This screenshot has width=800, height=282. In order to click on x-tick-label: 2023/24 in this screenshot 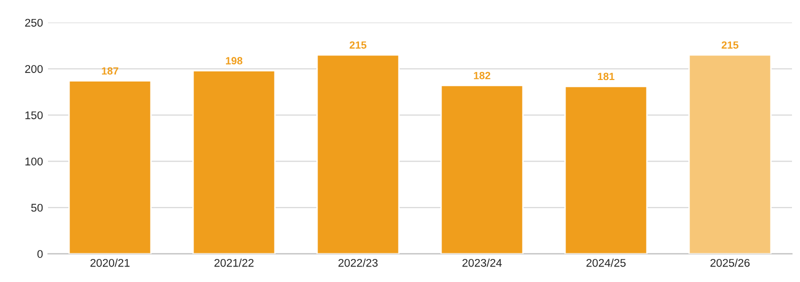, I will do `click(482, 262)`.